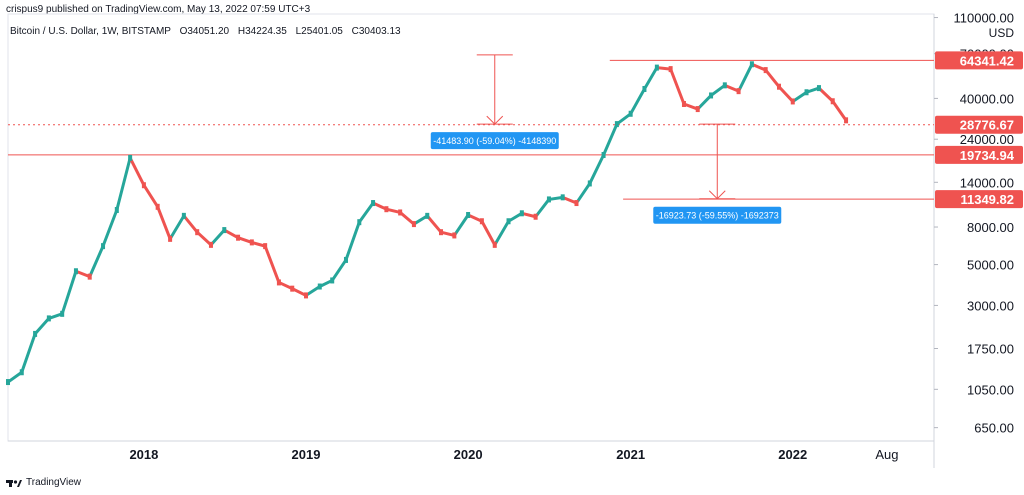 The height and width of the screenshot is (495, 1024). I want to click on x-tick-label: 2020, so click(468, 454).